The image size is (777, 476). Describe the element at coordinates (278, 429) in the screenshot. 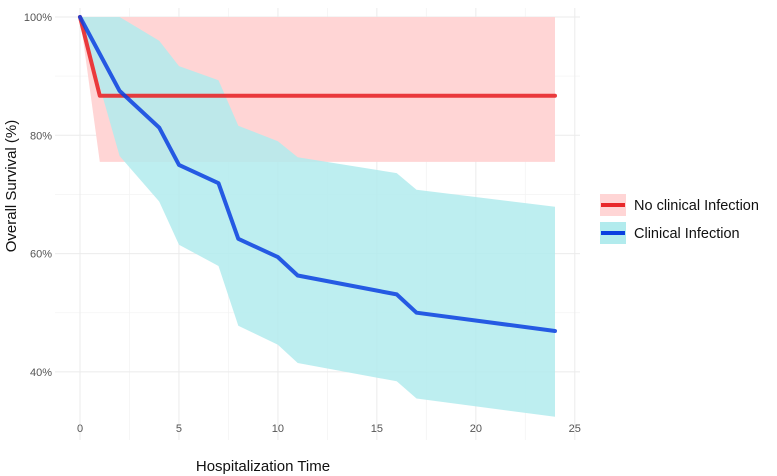

I see `x-tick-label: 10` at that location.